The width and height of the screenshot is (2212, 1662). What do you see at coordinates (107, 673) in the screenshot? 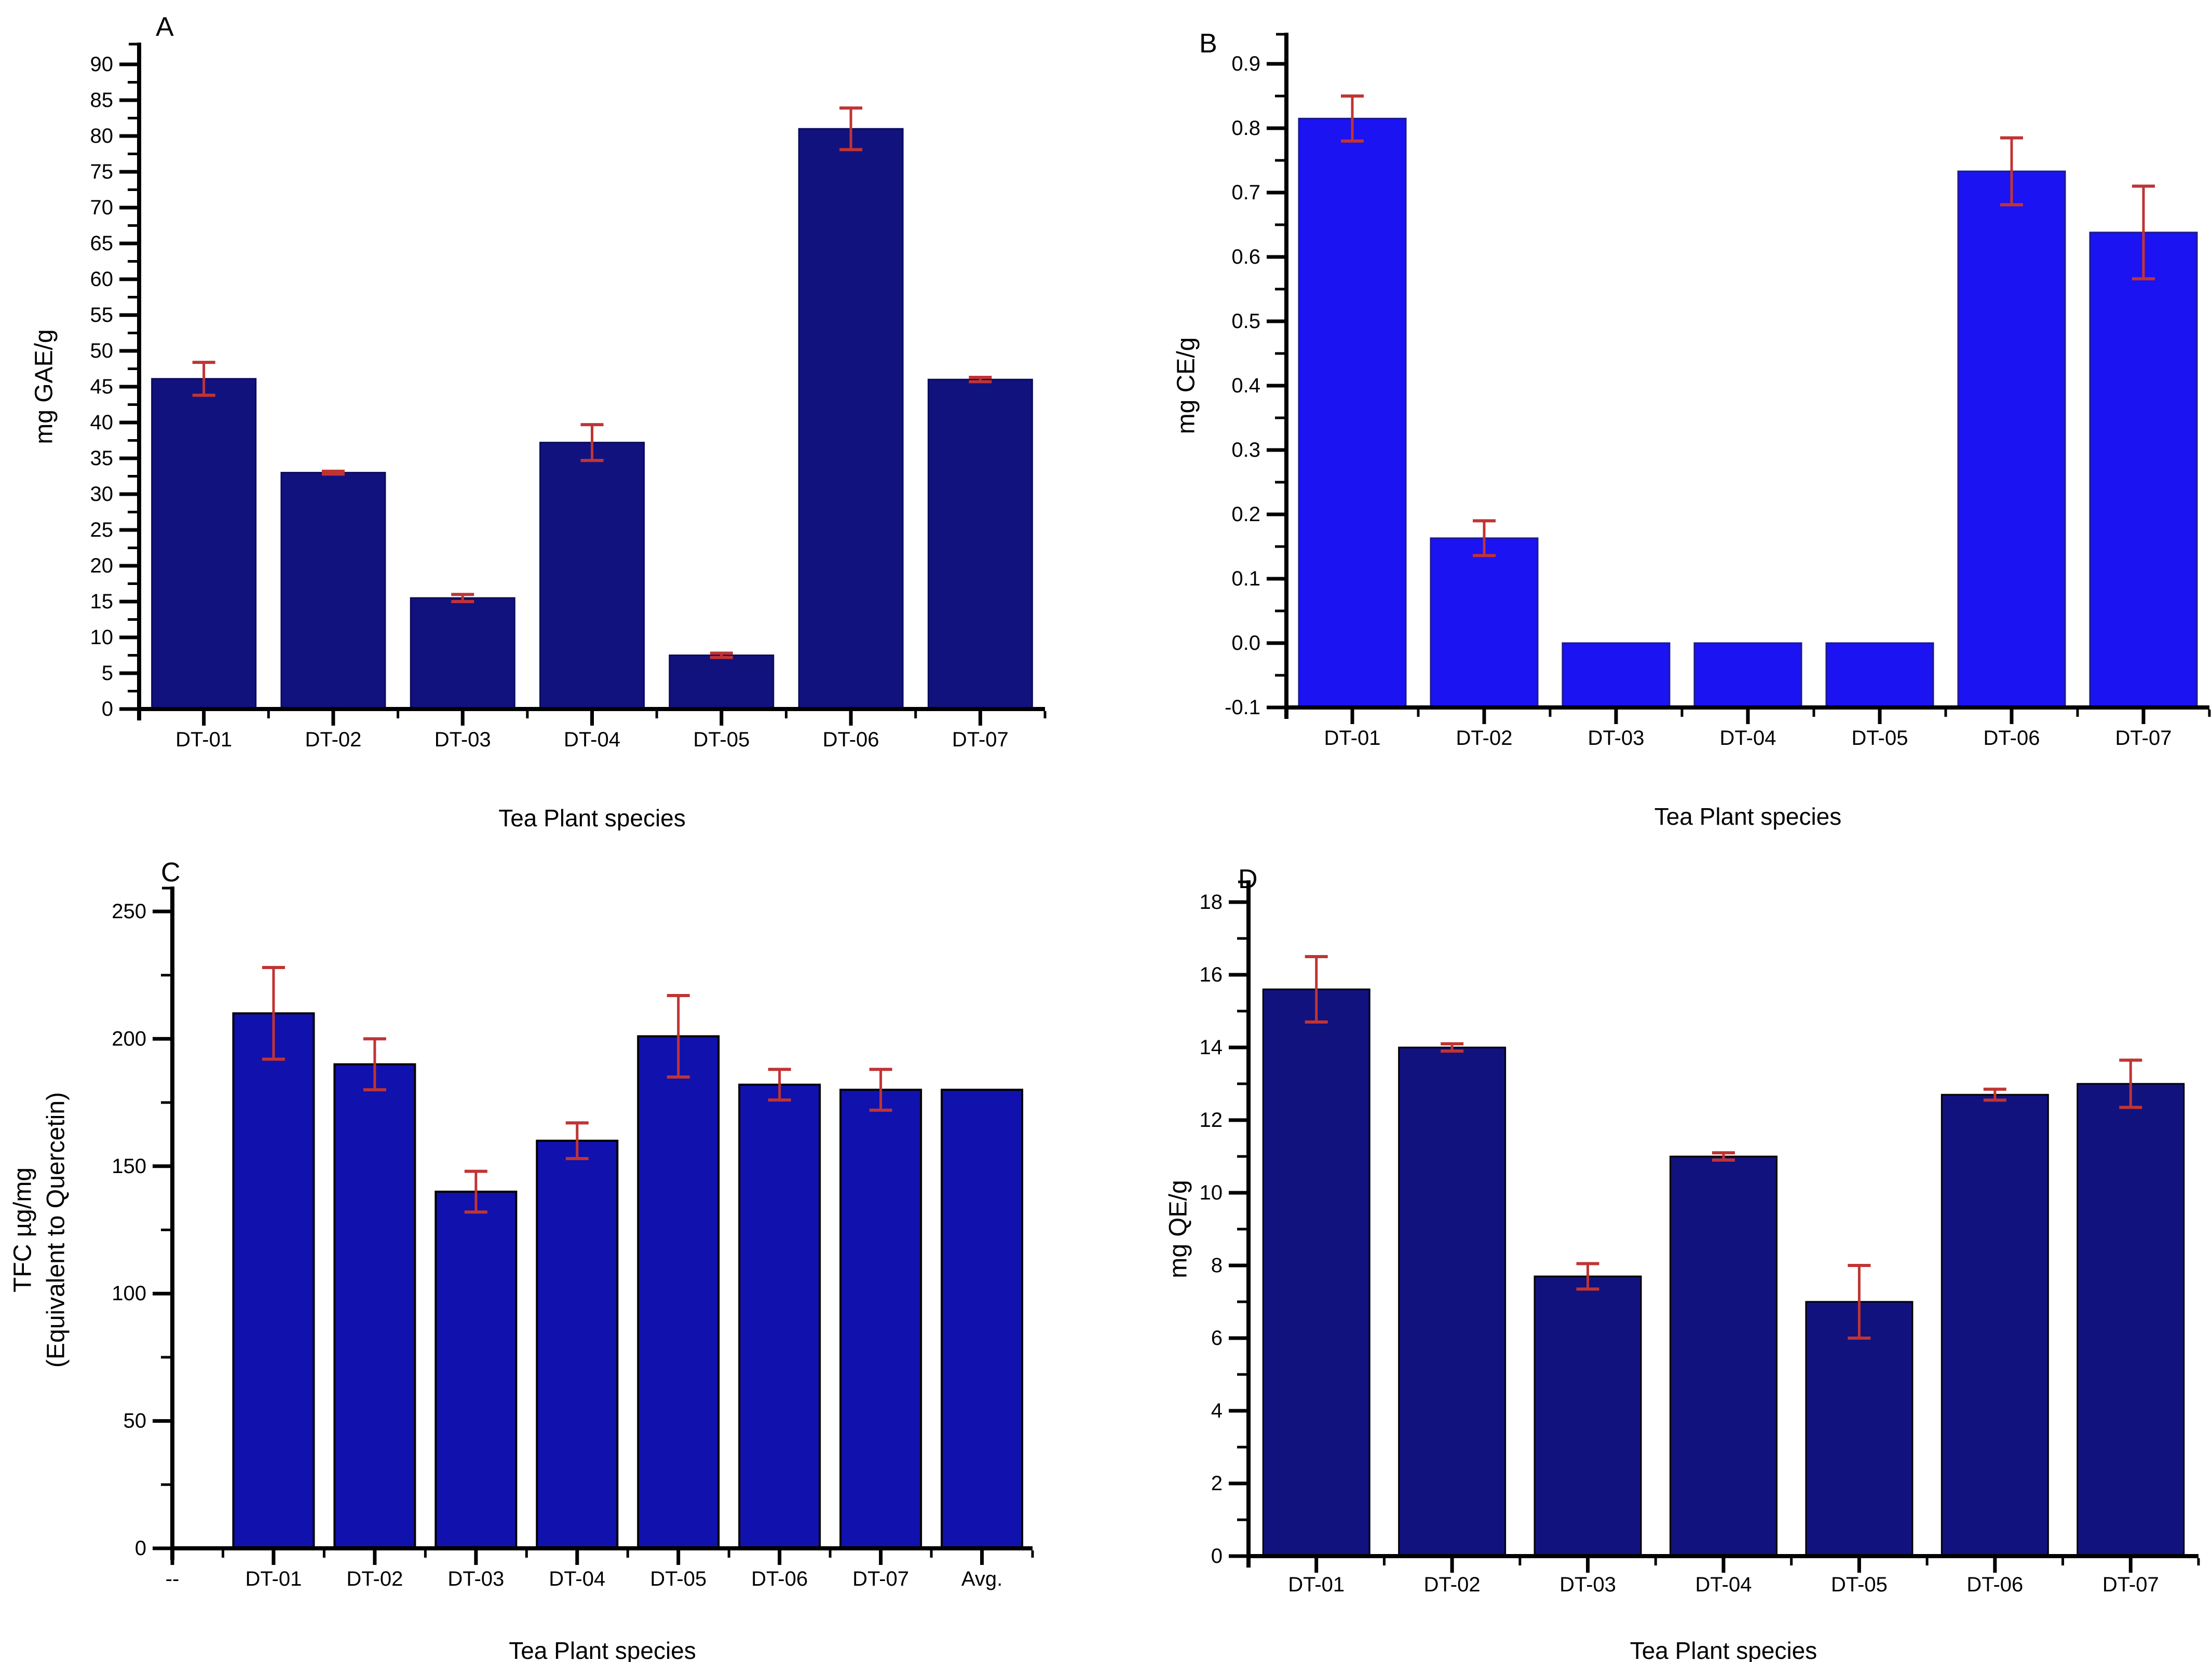
I see `y-tick-label: 5` at bounding box center [107, 673].